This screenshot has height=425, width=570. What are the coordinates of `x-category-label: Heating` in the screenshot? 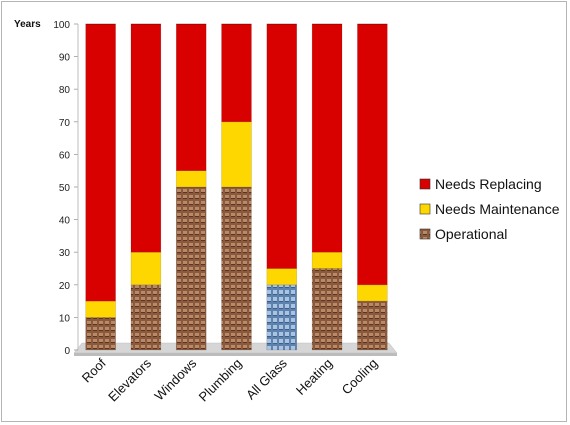 It's located at (314, 377).